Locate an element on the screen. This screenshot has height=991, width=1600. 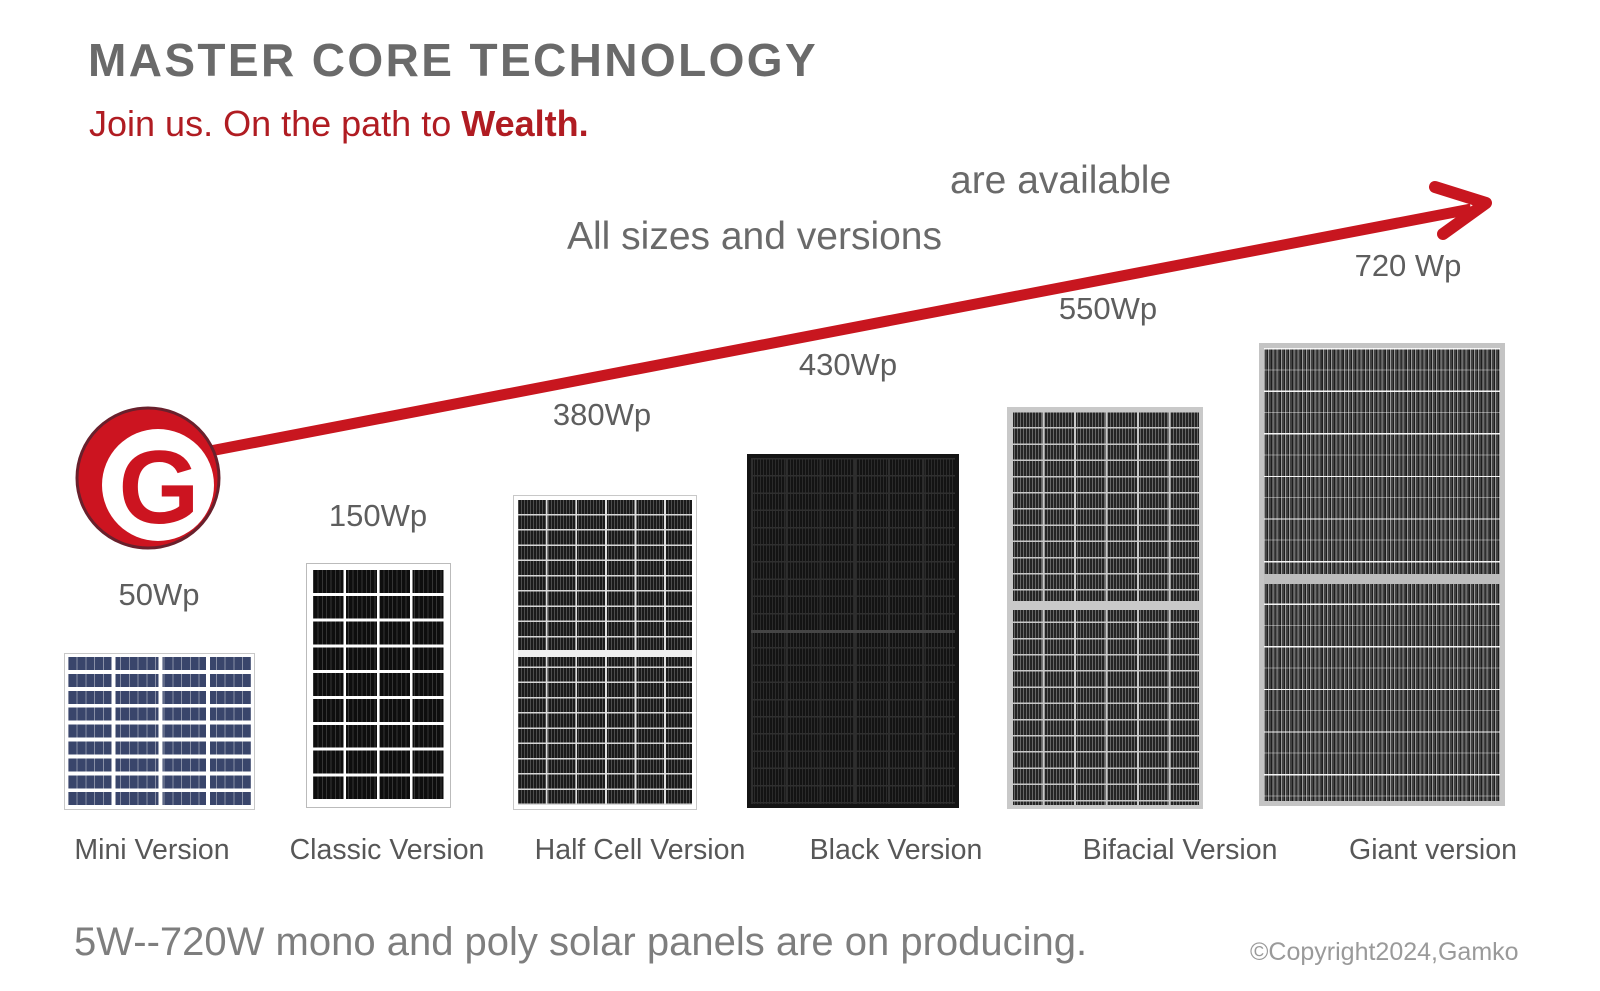
svg-text: G is located at coordinates (159, 488).